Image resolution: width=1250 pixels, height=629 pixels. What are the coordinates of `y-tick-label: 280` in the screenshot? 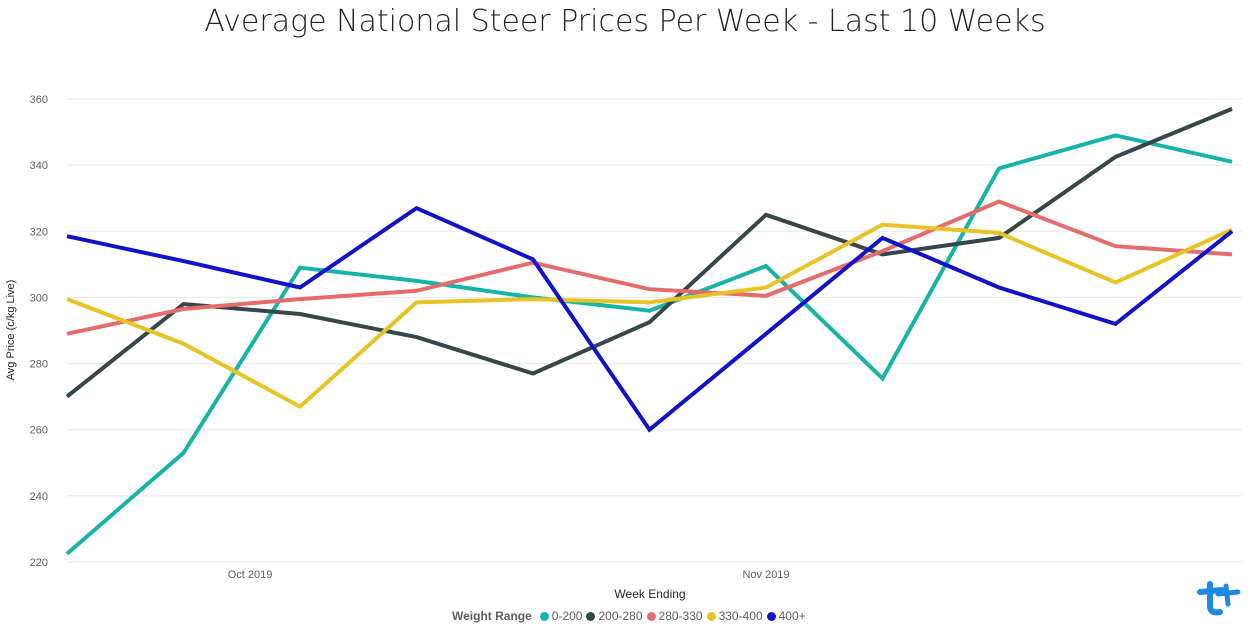 It's located at (39, 365).